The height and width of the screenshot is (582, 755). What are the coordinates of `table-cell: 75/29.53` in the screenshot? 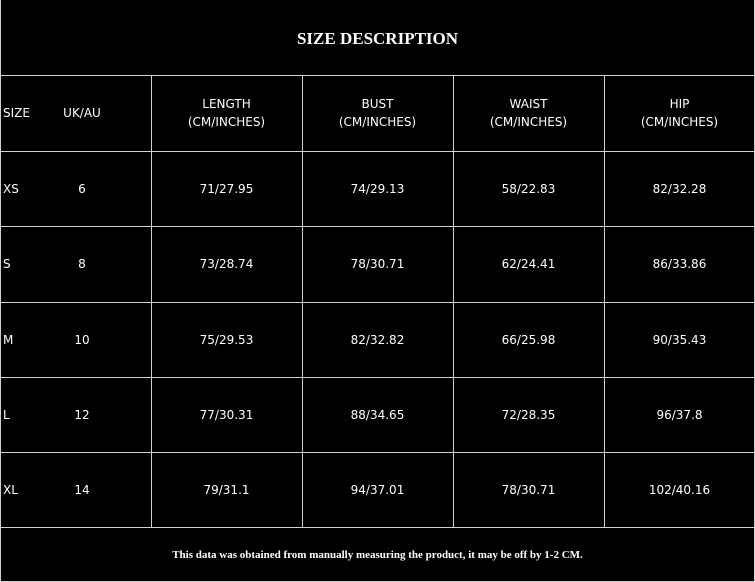 It's located at (226, 339).